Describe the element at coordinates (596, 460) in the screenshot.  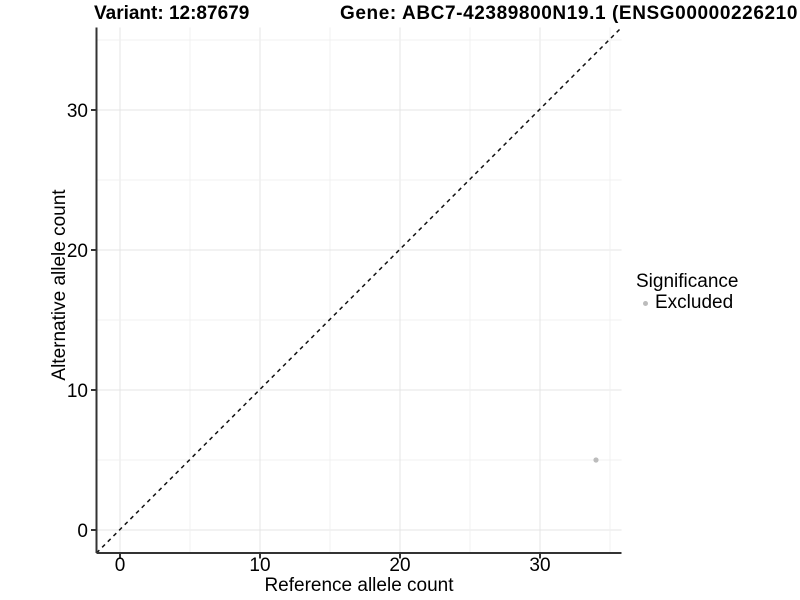
I see `data-point` at that location.